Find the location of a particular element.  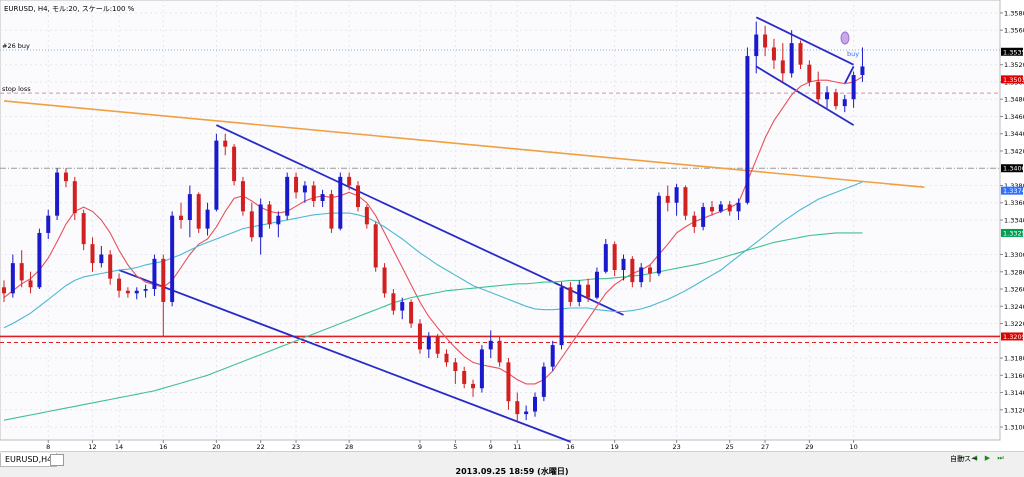

price-tag-label: 1.3325 is located at coordinates (1013, 233).